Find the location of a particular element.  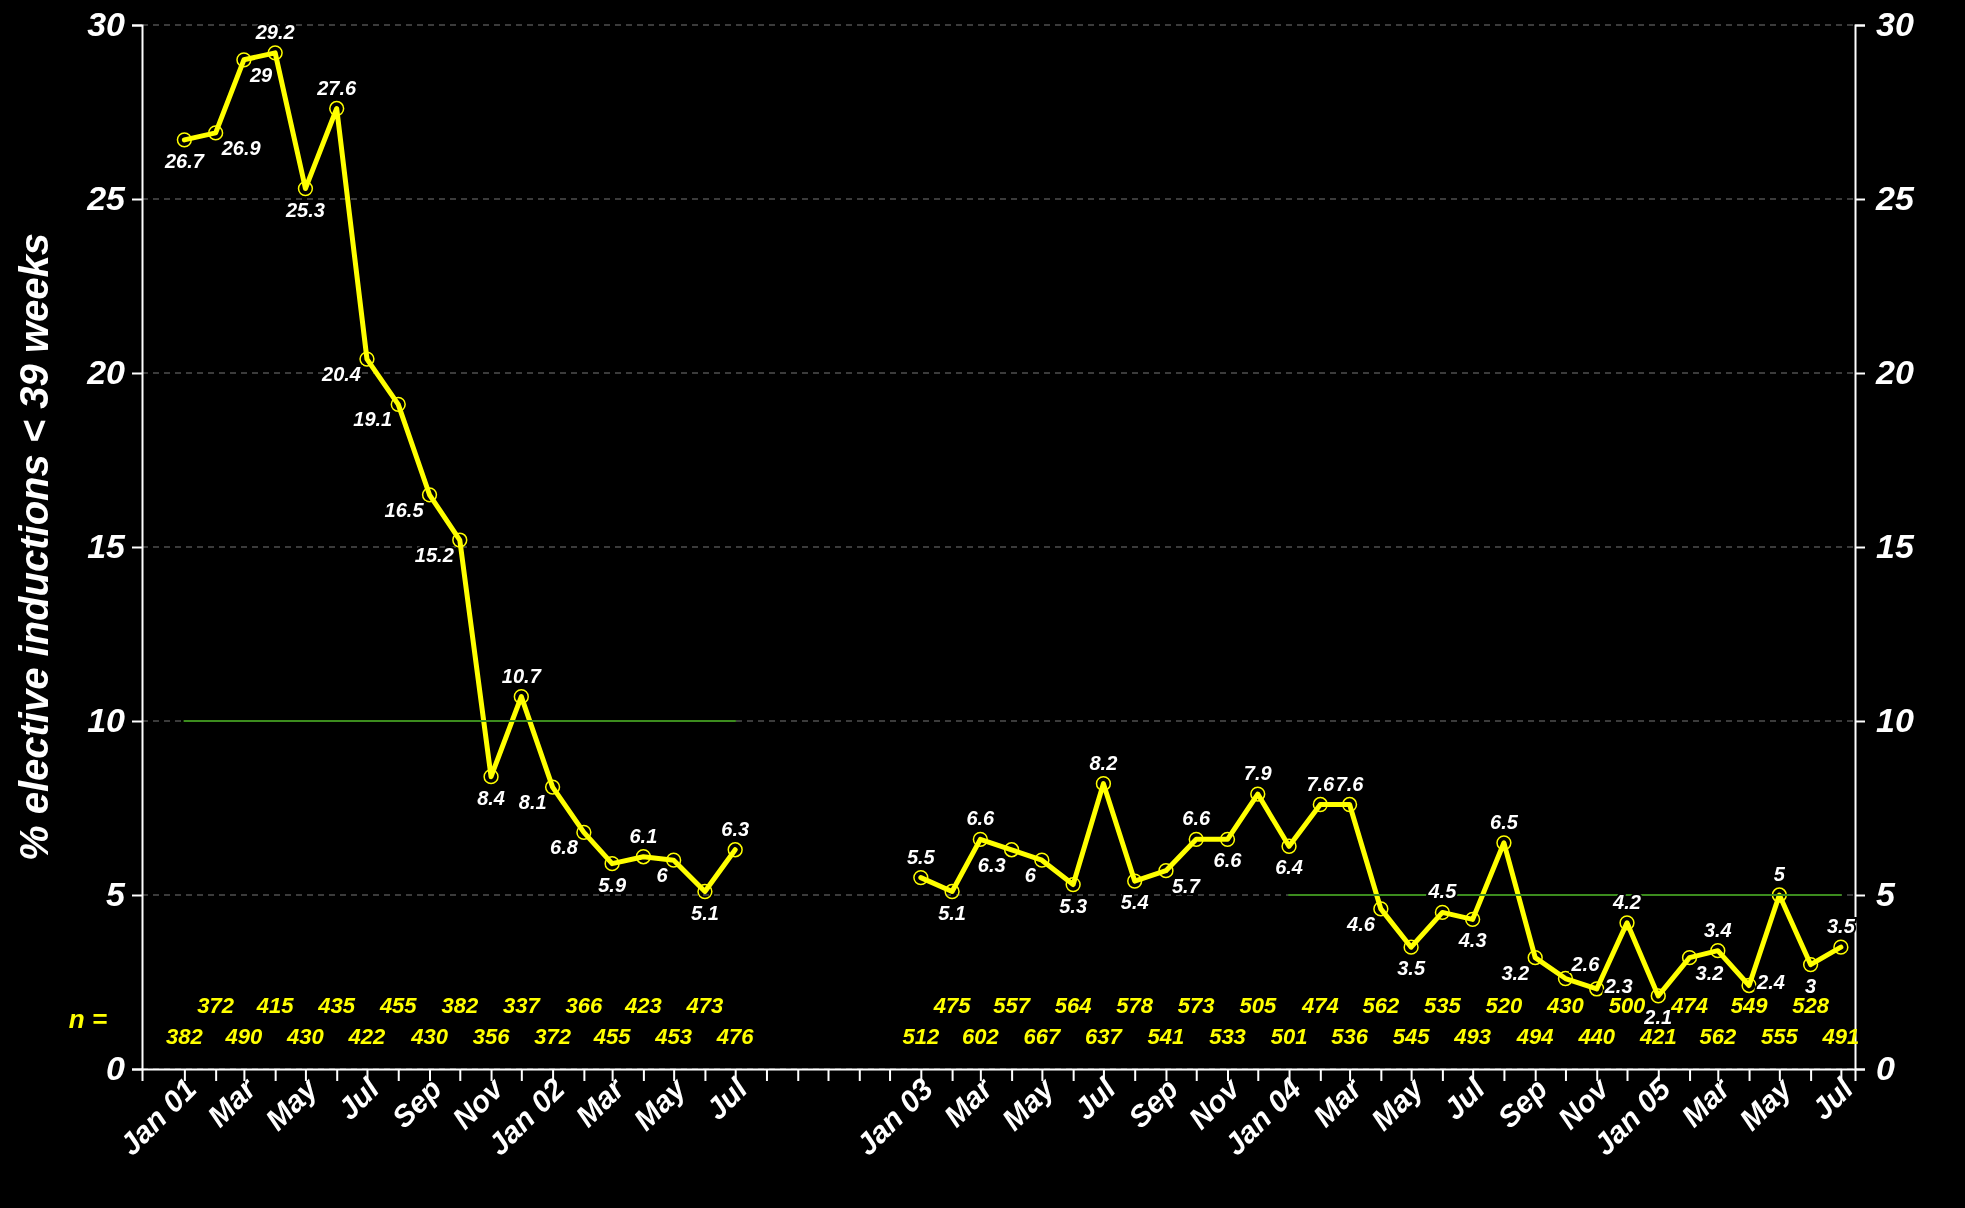

annotation: 435 is located at coordinates (336, 1005).